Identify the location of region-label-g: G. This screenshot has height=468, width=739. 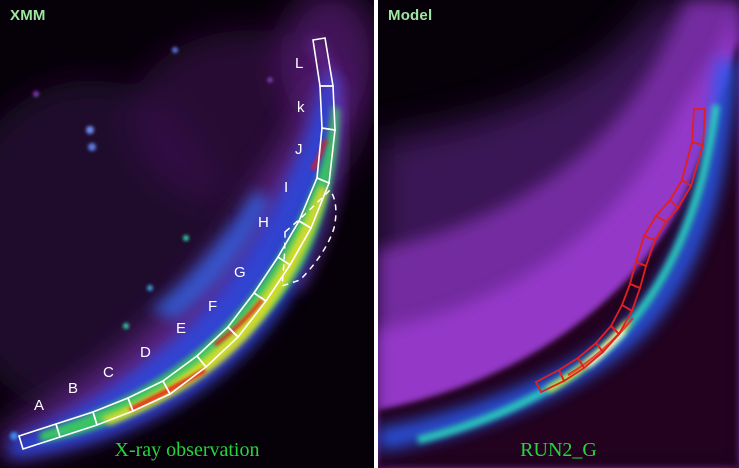
(240, 272).